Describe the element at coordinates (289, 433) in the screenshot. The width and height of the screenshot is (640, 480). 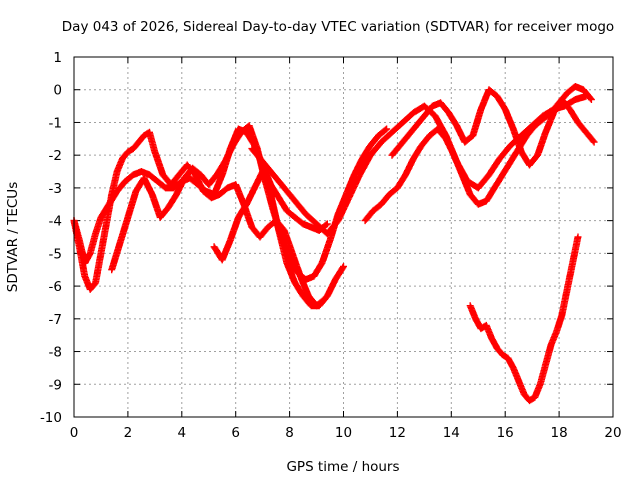
I see `x-tick-label: 8` at that location.